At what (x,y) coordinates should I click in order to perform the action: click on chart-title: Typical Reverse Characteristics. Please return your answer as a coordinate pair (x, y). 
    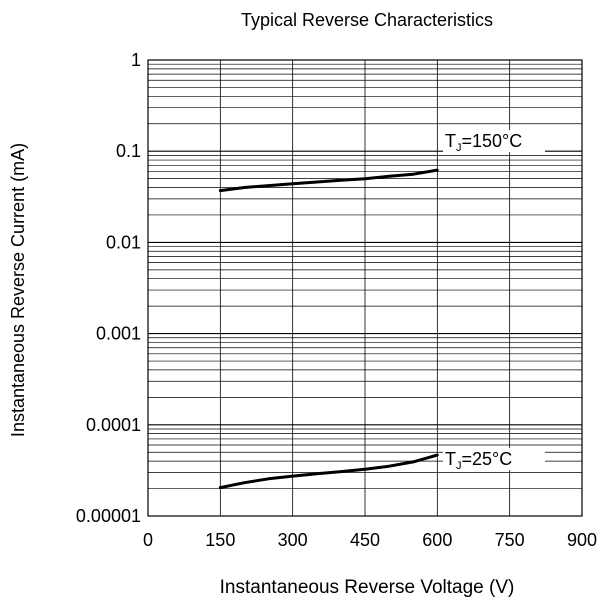
    Looking at the image, I should click on (367, 20).